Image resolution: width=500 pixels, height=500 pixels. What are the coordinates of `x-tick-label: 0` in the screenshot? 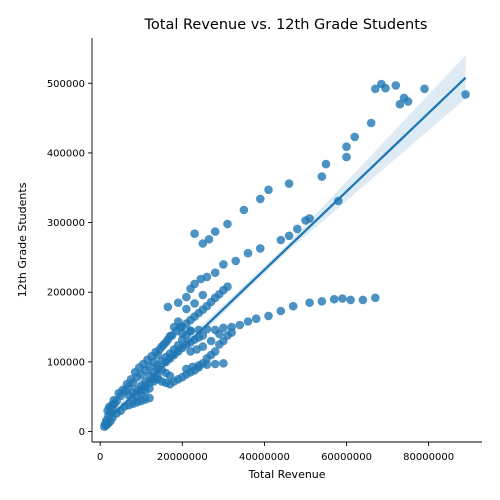 It's located at (100, 457).